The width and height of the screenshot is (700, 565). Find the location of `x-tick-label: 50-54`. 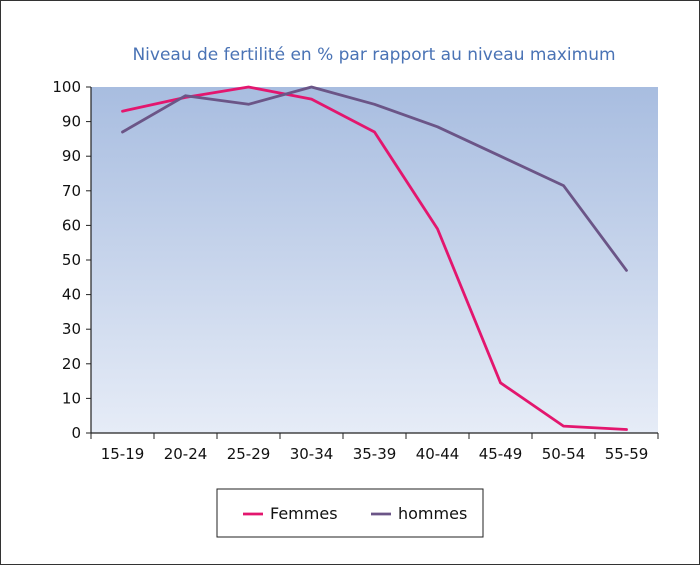

x-tick-label: 50-54 is located at coordinates (564, 454).